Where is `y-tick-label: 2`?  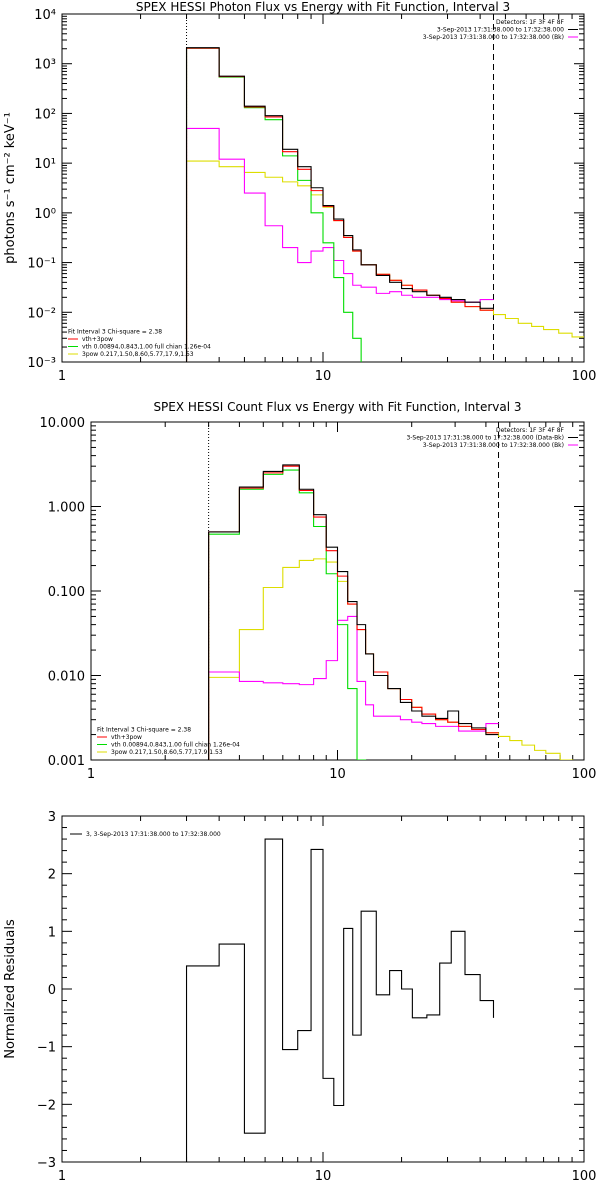
y-tick-label: 2 is located at coordinates (52, 875).